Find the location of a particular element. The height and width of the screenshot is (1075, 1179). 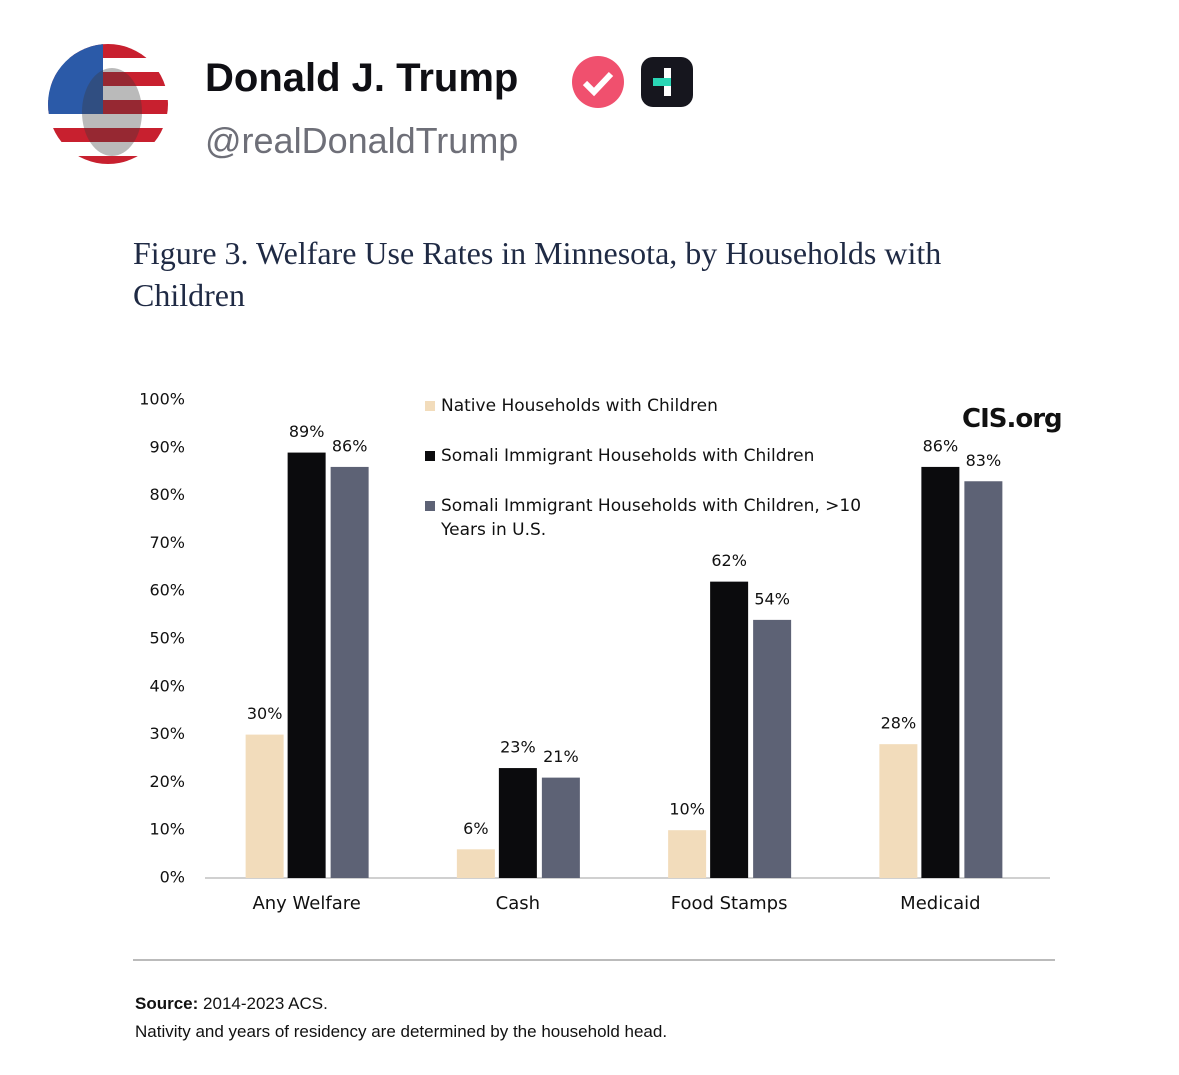

plus-badge is located at coordinates (667, 82).